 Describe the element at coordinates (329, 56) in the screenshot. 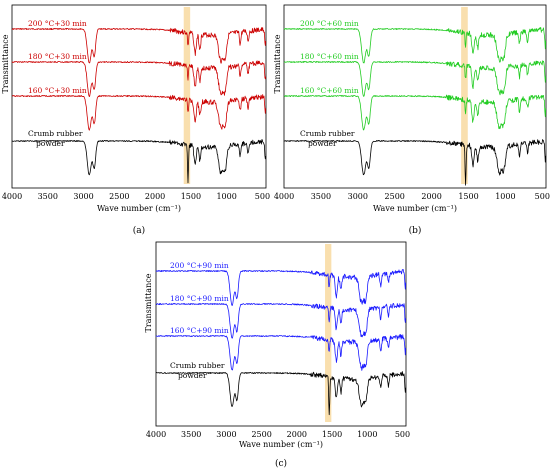

I see `series-label: 180 °C+60 min` at that location.